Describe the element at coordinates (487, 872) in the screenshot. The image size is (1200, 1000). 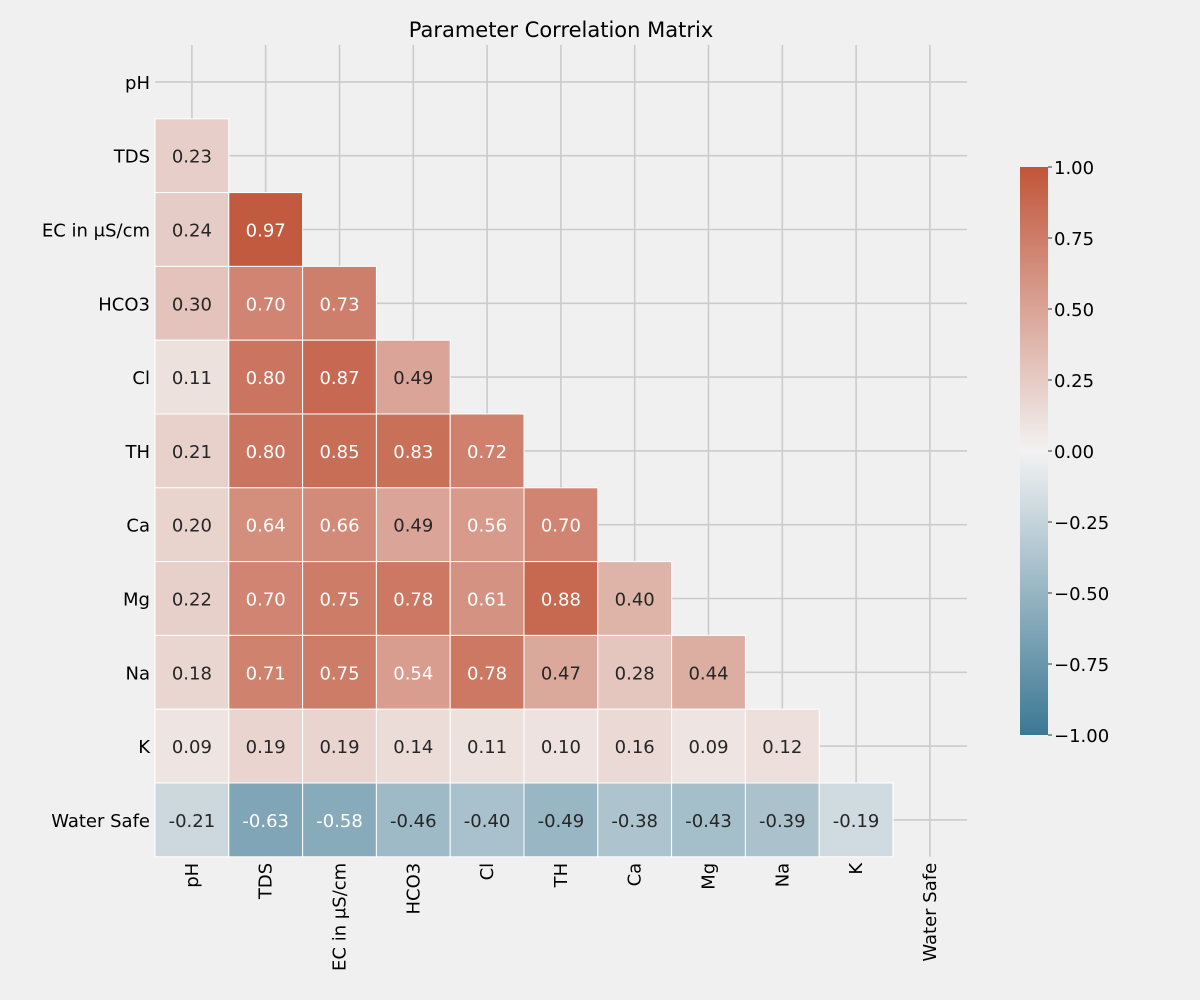
I see `column-tick-label: Cl` at that location.